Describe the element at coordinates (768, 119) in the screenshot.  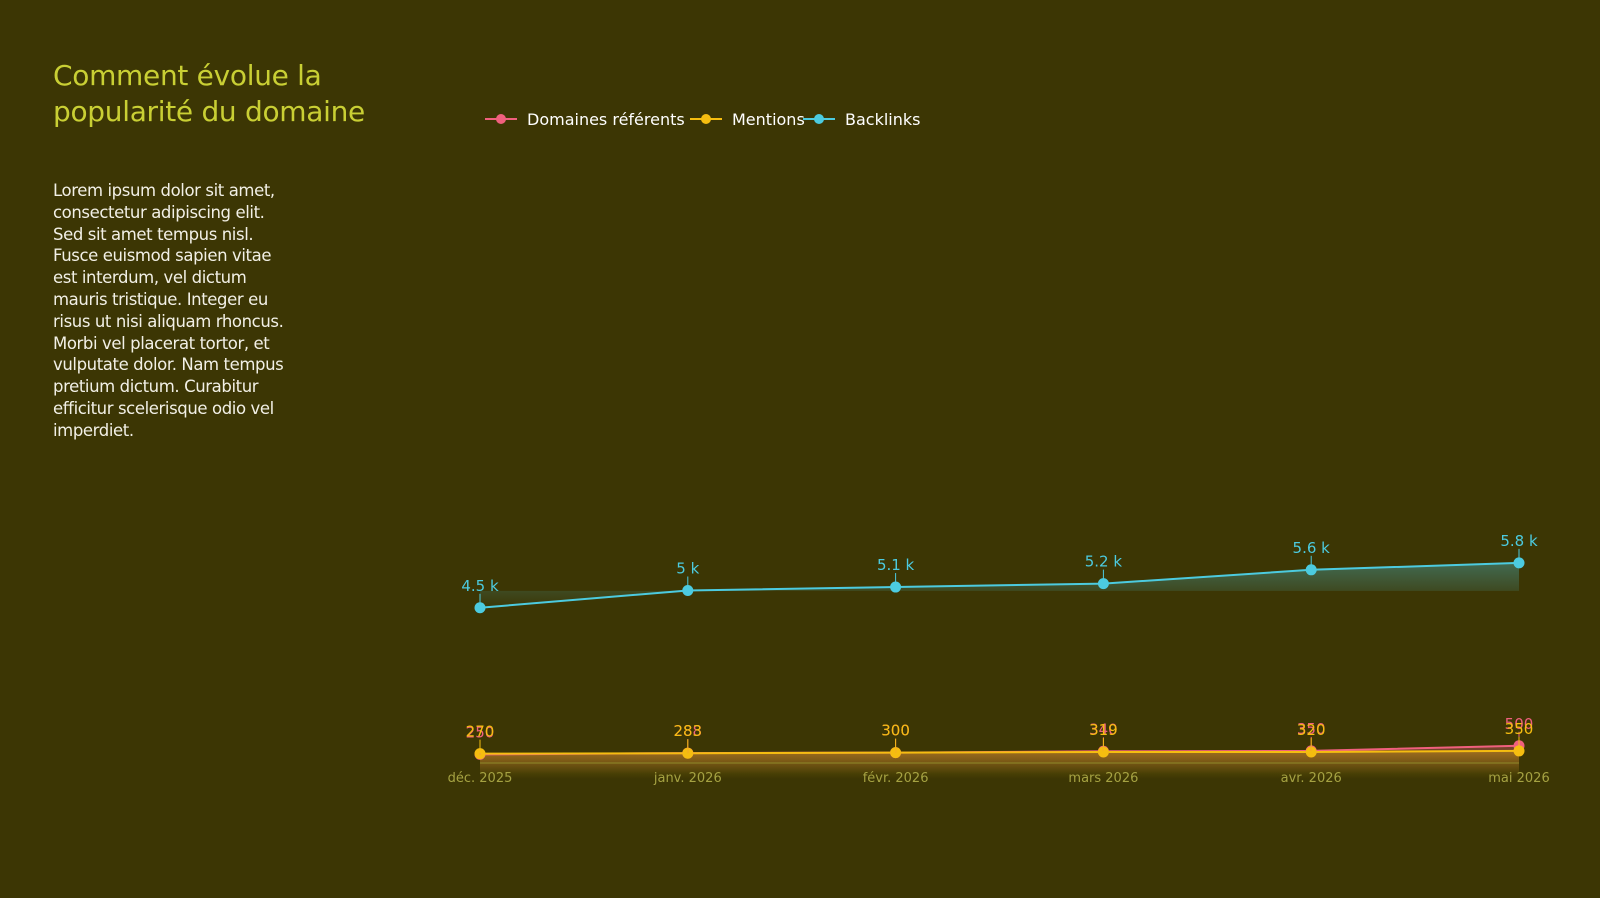
I see `legend-label: Mentions` at that location.